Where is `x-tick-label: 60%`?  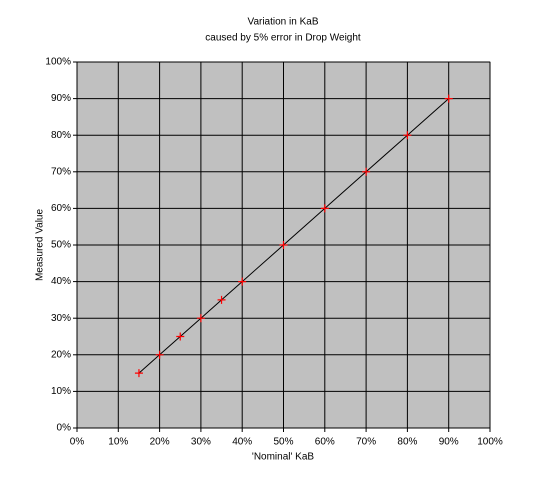 x-tick-label: 60% is located at coordinates (325, 442).